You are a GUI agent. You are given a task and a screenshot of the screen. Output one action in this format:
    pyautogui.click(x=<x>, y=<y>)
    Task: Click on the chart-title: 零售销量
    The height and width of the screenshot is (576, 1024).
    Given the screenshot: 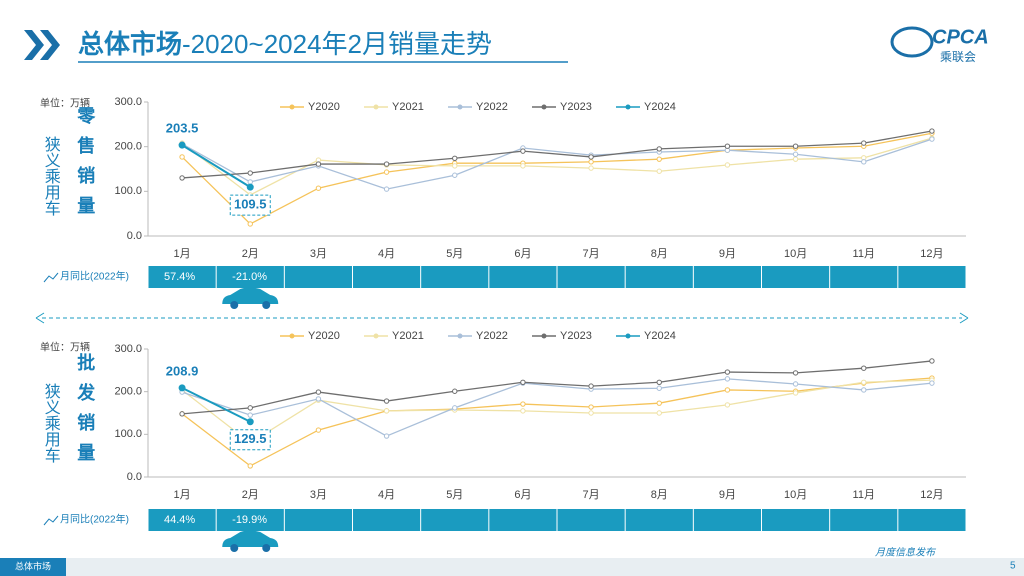 What is the action you would take?
    pyautogui.click(x=85, y=166)
    